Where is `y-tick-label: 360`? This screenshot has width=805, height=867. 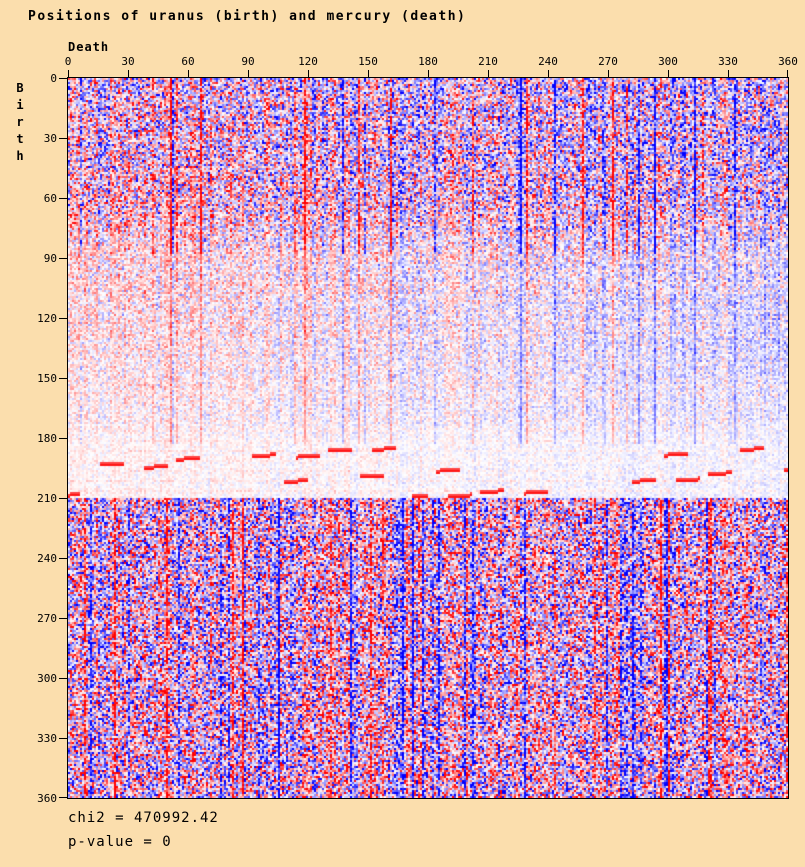 y-tick-label: 360 is located at coordinates (47, 798).